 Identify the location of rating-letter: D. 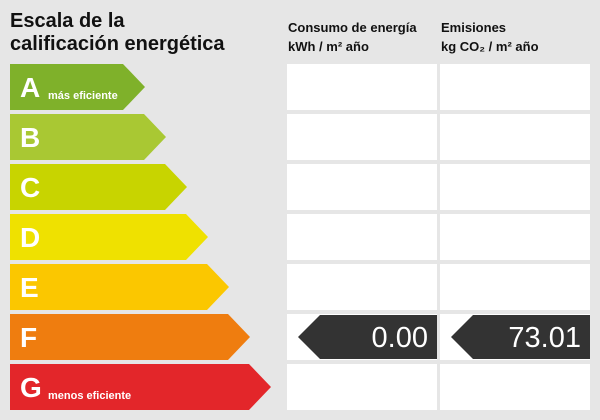
(30, 237).